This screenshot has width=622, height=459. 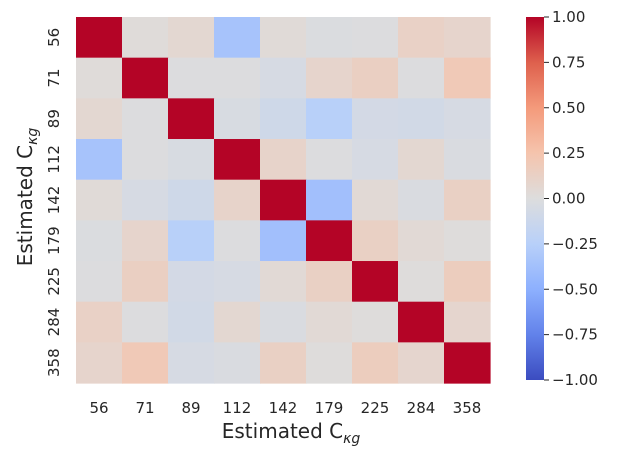 What do you see at coordinates (237, 78) in the screenshot?
I see `heatmap-cell-r71-c112` at bounding box center [237, 78].